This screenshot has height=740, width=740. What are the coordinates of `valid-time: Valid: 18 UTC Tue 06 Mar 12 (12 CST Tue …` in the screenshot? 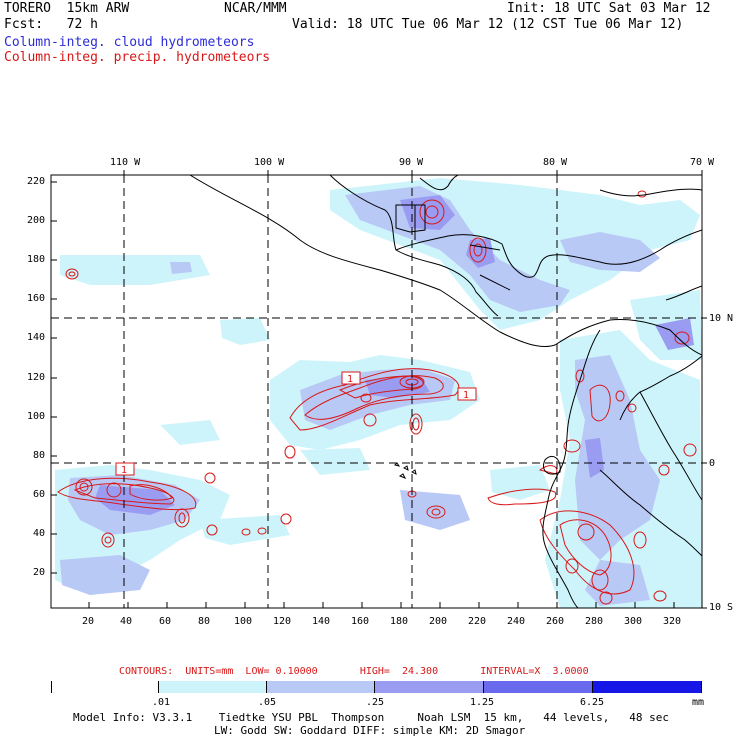 It's located at (488, 24).